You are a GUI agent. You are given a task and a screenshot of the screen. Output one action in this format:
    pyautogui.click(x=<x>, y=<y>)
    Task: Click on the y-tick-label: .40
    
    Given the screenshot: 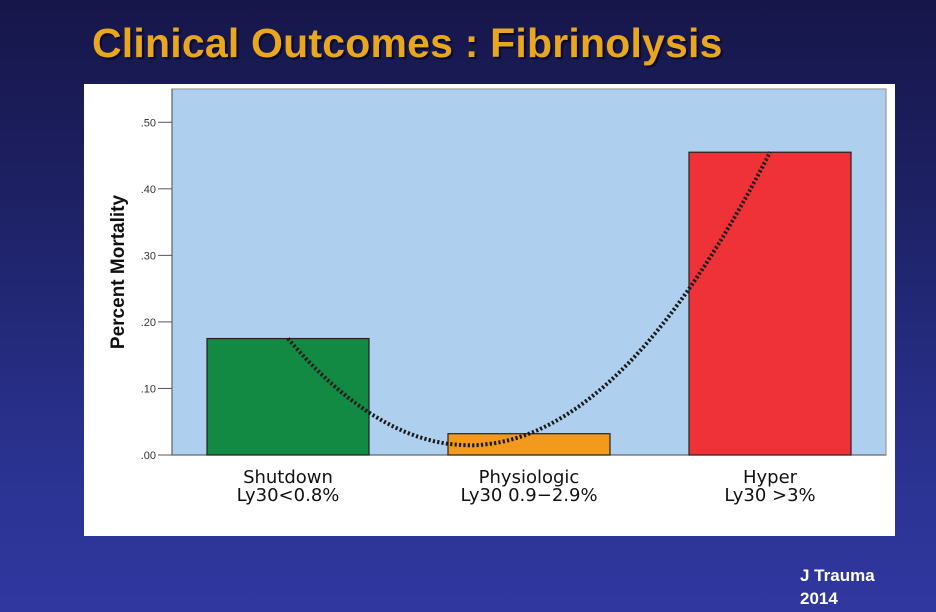 What is the action you would take?
    pyautogui.click(x=148, y=190)
    